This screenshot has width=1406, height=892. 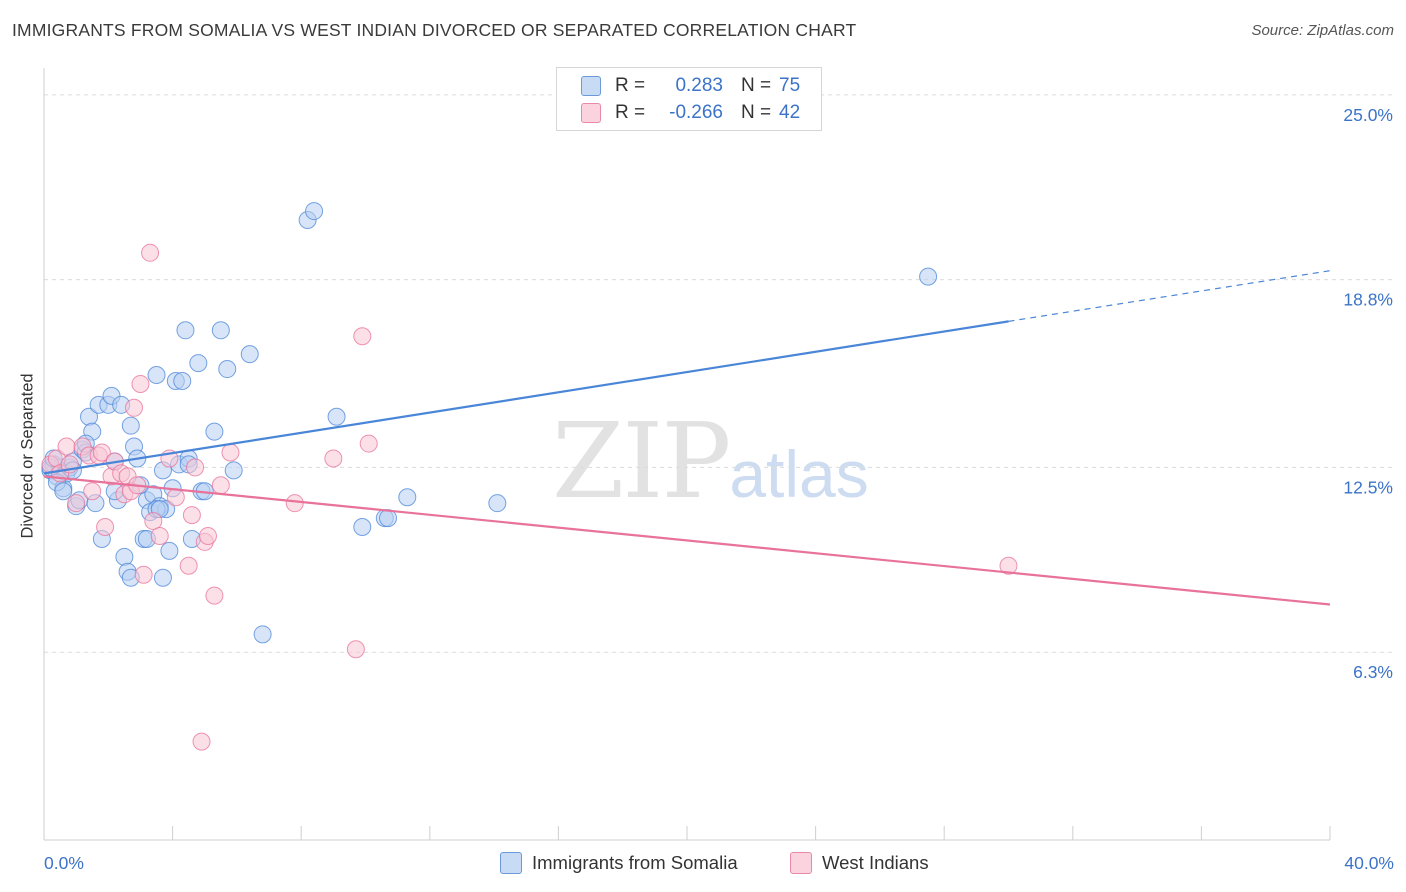 What do you see at coordinates (799, 474) in the screenshot?
I see `watermark-atlas: atlas` at bounding box center [799, 474].